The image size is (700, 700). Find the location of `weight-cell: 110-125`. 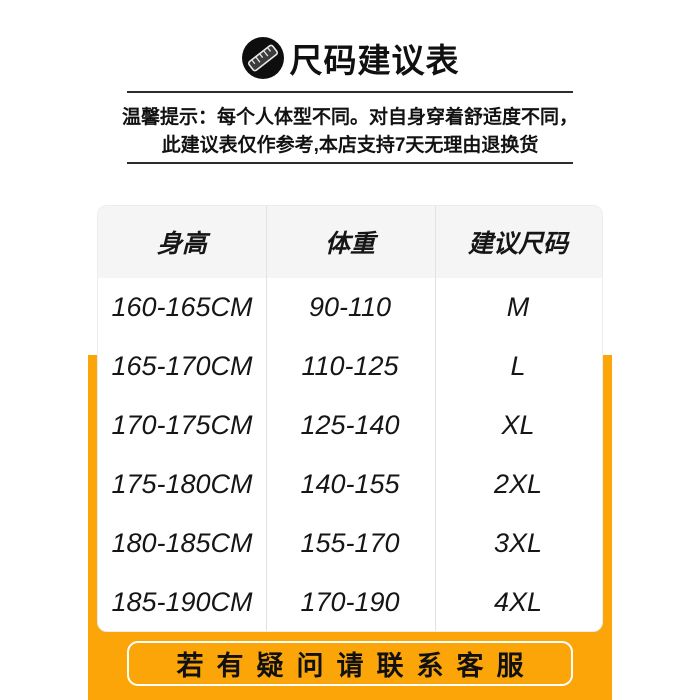

weight-cell: 110-125 is located at coordinates (350, 366).